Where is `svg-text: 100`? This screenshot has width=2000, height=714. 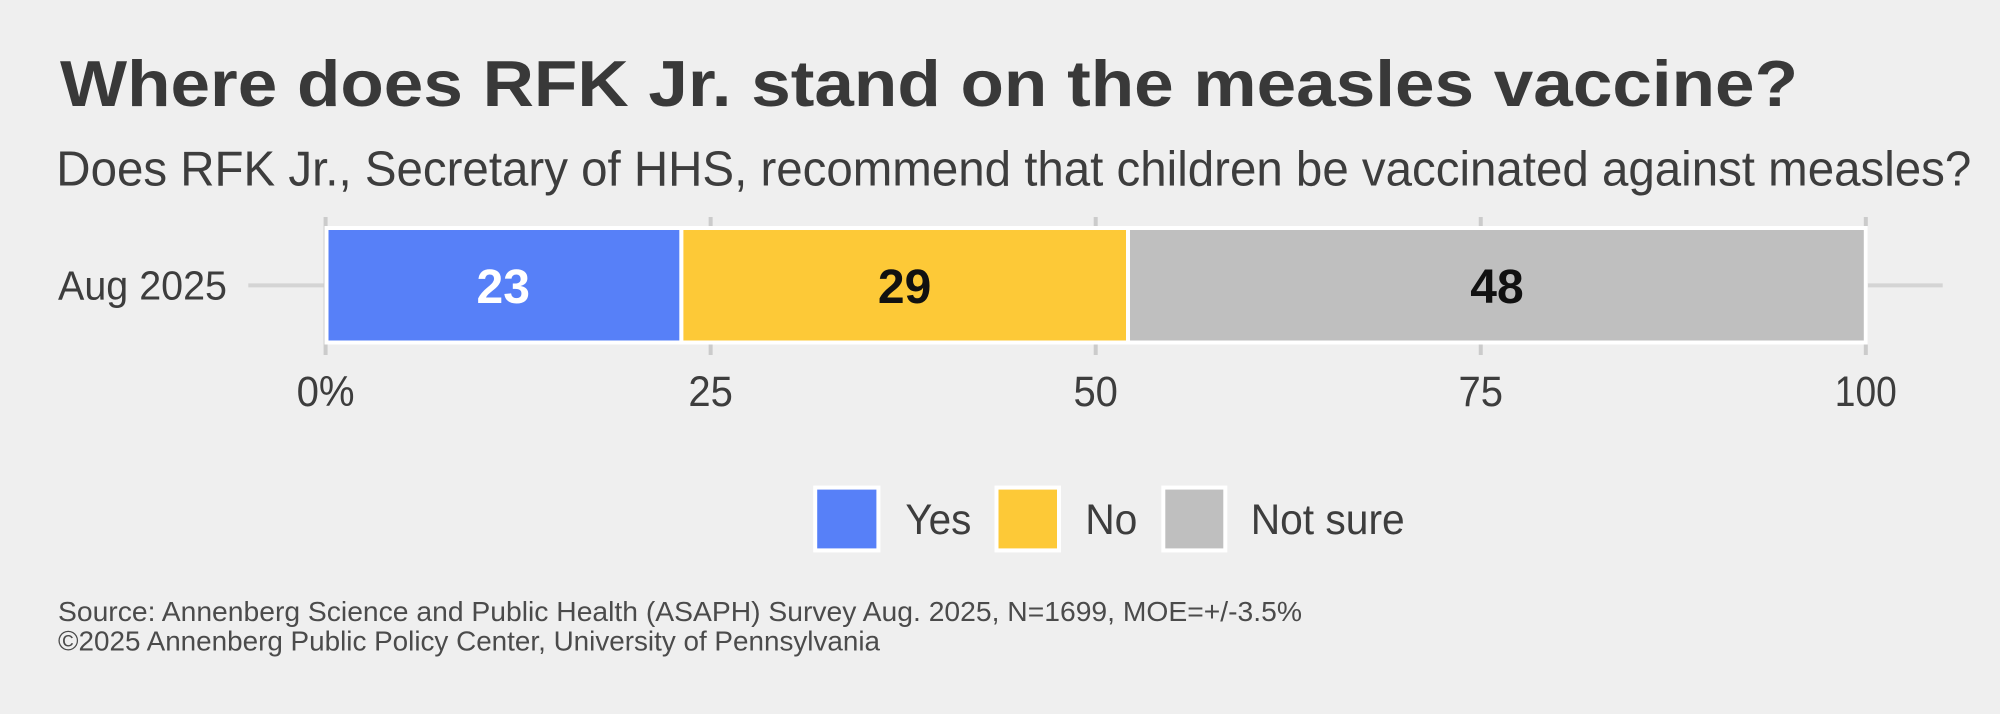
svg-text: 100 is located at coordinates (1866, 392).